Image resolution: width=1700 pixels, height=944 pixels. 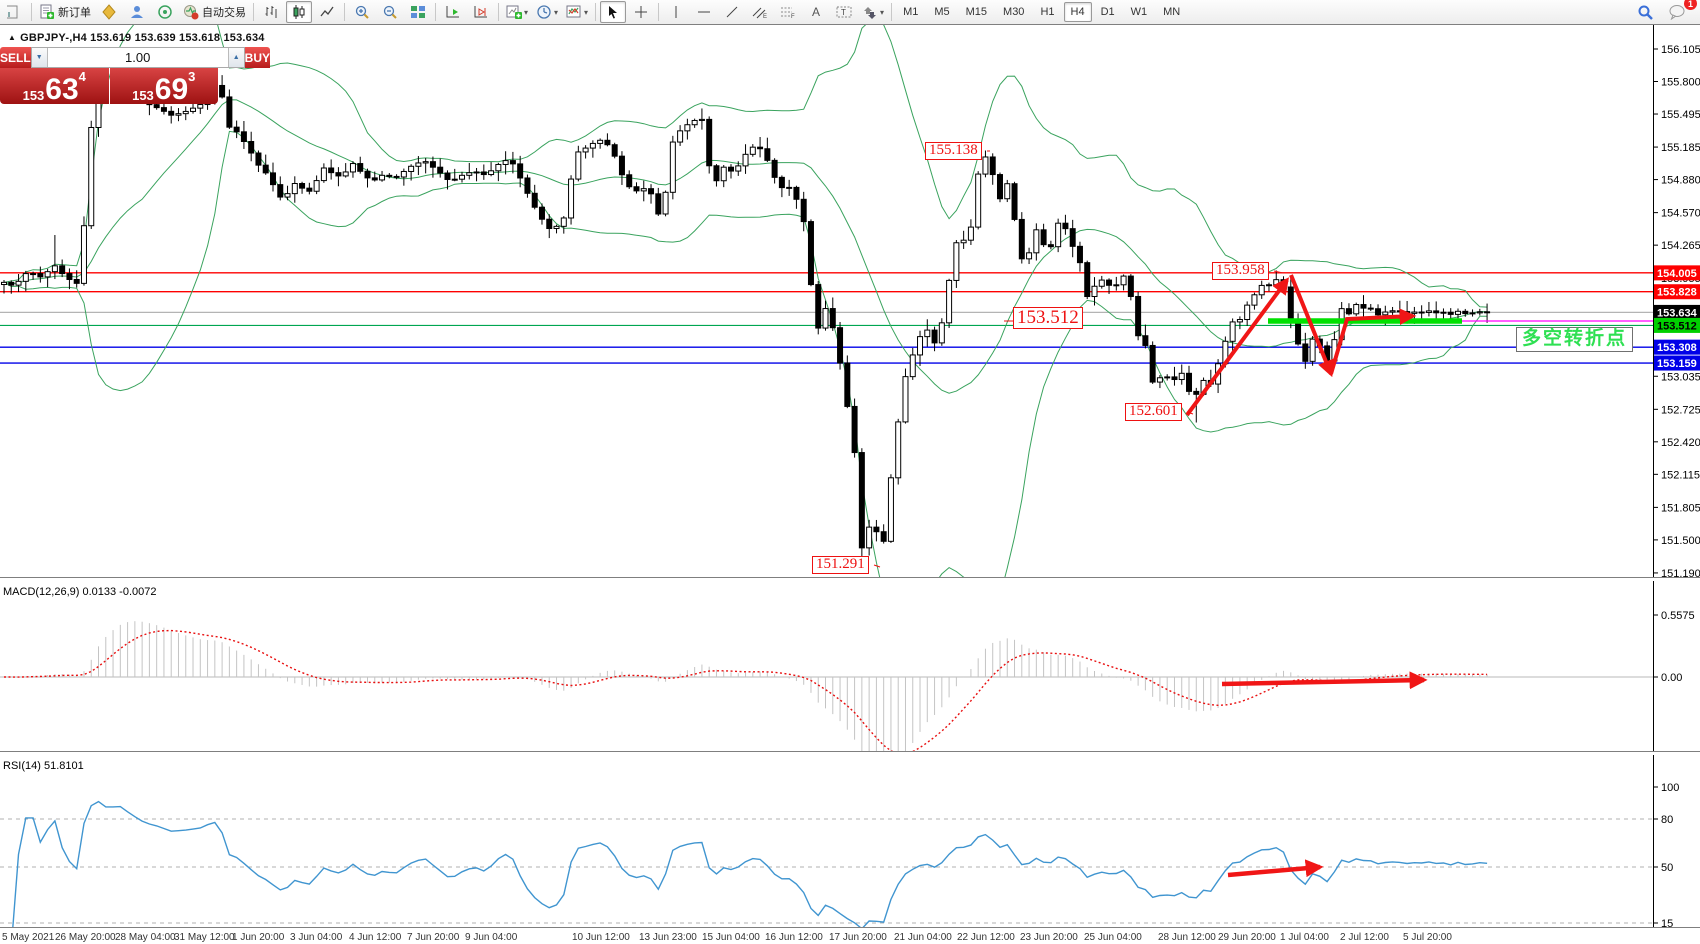 What do you see at coordinates (1107, 12) in the screenshot?
I see `timeframe-D1: D1` at bounding box center [1107, 12].